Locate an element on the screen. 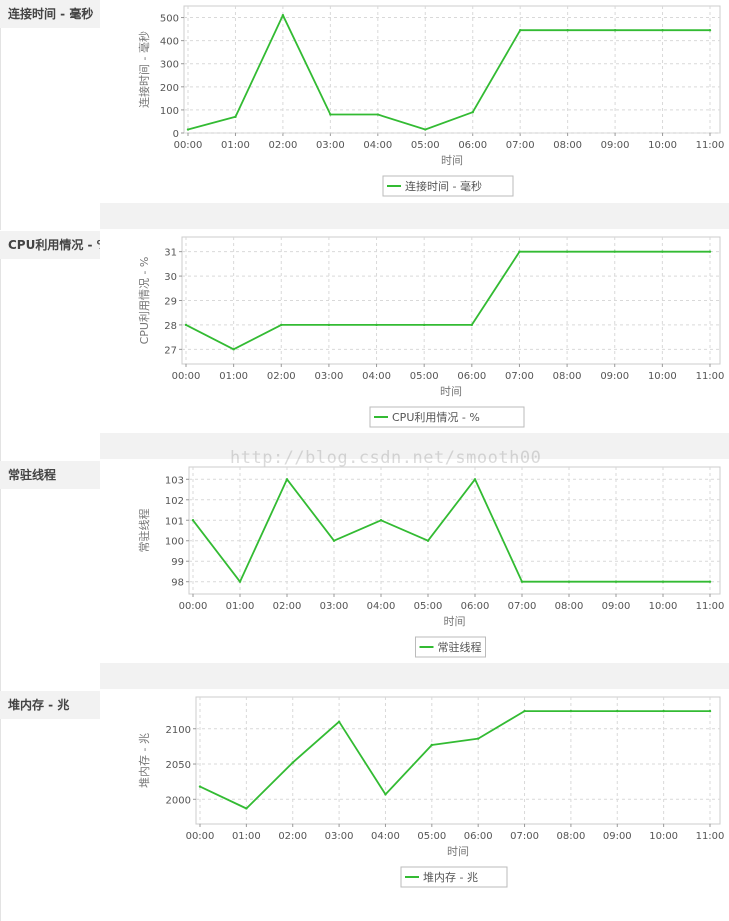 The width and height of the screenshot is (729, 921). legend-label: 堆内存 - 兆 is located at coordinates (450, 877).